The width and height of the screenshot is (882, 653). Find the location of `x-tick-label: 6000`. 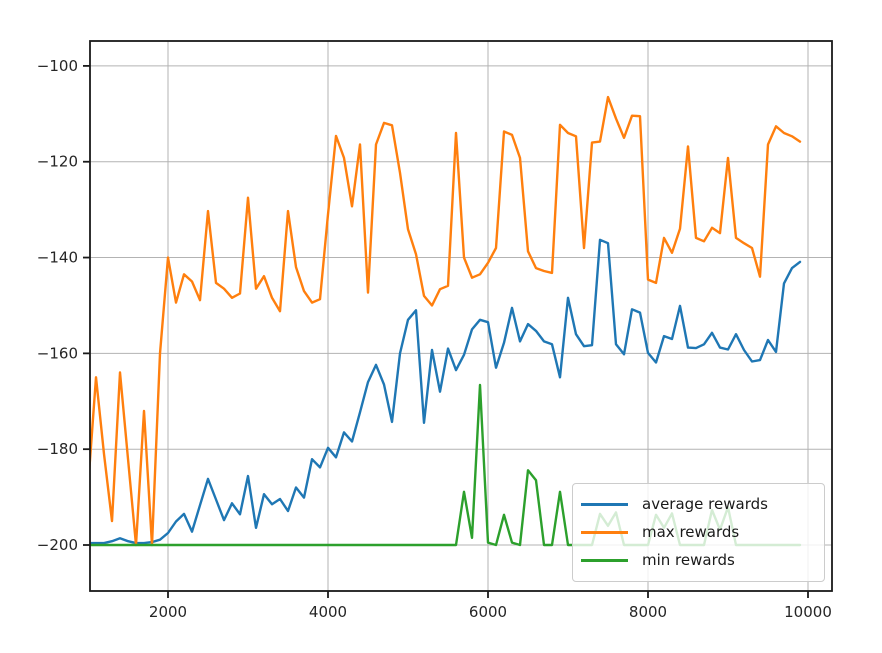

x-tick-label: 6000 is located at coordinates (488, 612).